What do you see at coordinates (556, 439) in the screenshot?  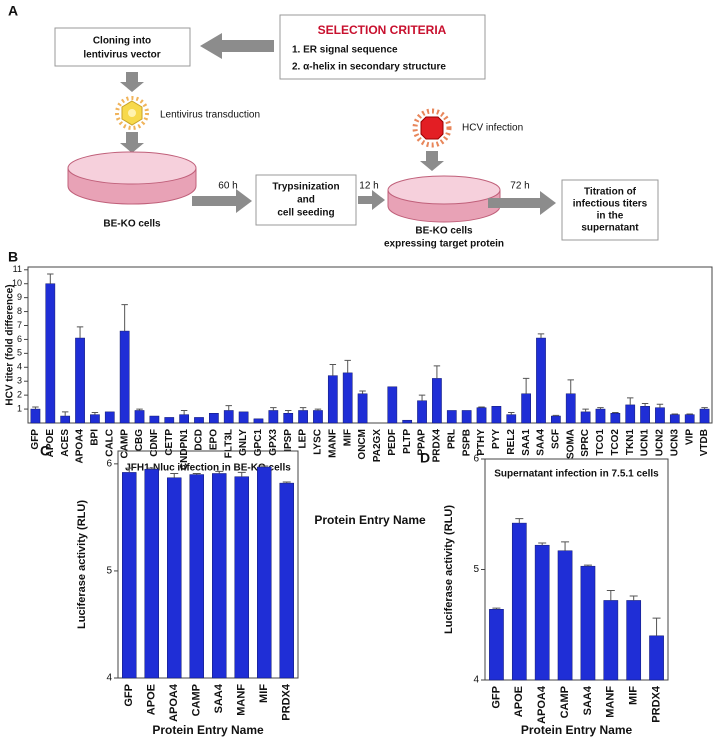 I see `x-tick-label: SCF` at bounding box center [556, 439].